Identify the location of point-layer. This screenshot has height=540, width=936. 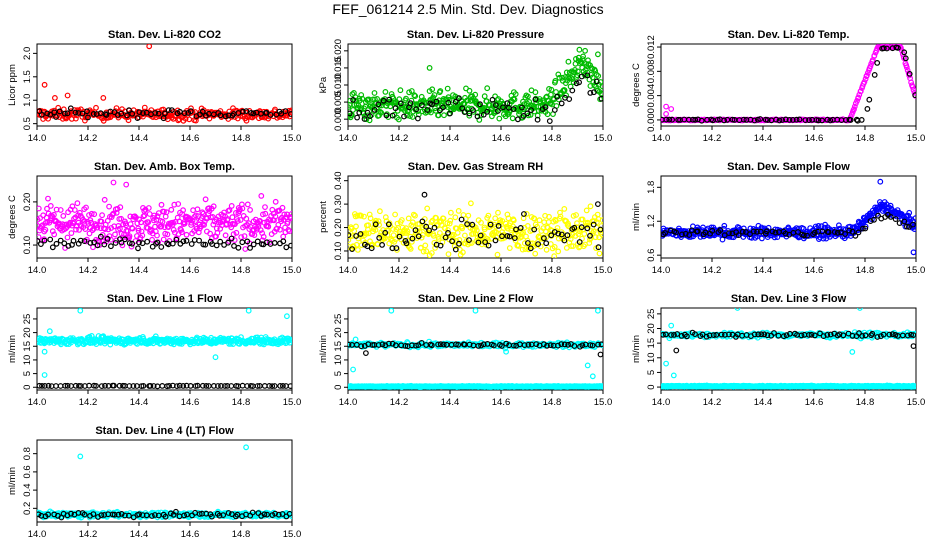
(475, 224).